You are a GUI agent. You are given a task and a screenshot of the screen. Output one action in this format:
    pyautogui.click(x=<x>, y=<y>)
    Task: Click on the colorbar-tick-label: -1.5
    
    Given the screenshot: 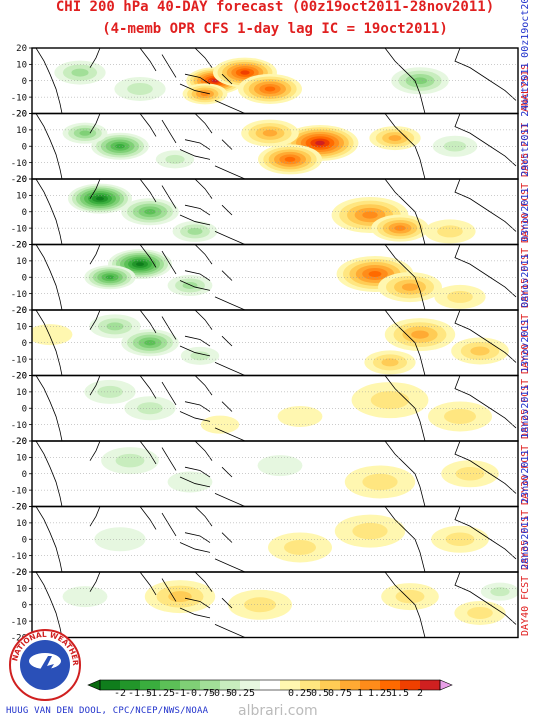 What is the action you would take?
    pyautogui.click(x=140, y=693)
    